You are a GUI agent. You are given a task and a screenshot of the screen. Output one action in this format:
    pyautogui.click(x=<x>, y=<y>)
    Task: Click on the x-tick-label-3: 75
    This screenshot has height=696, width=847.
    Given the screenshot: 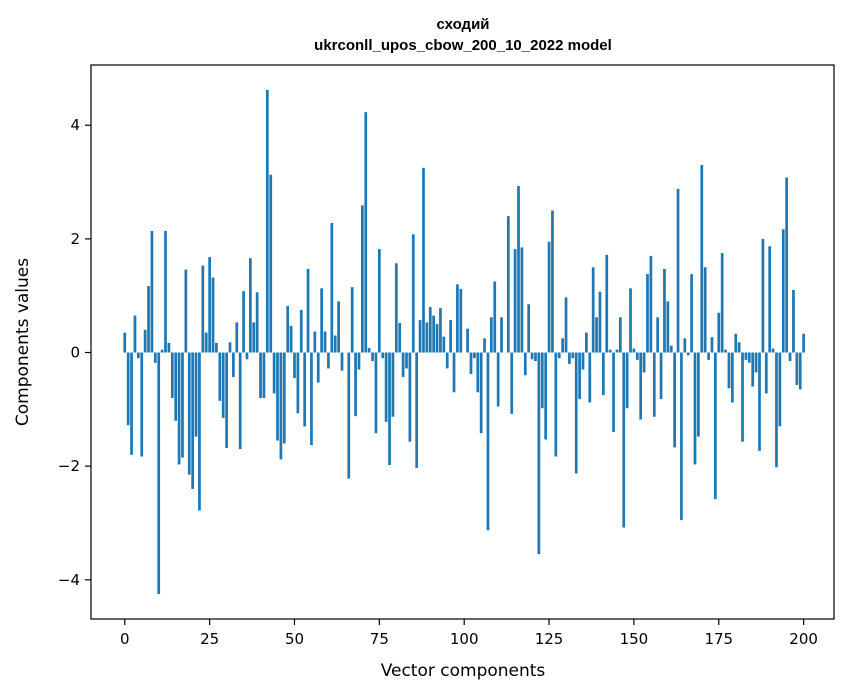 What is the action you would take?
    pyautogui.click(x=379, y=639)
    